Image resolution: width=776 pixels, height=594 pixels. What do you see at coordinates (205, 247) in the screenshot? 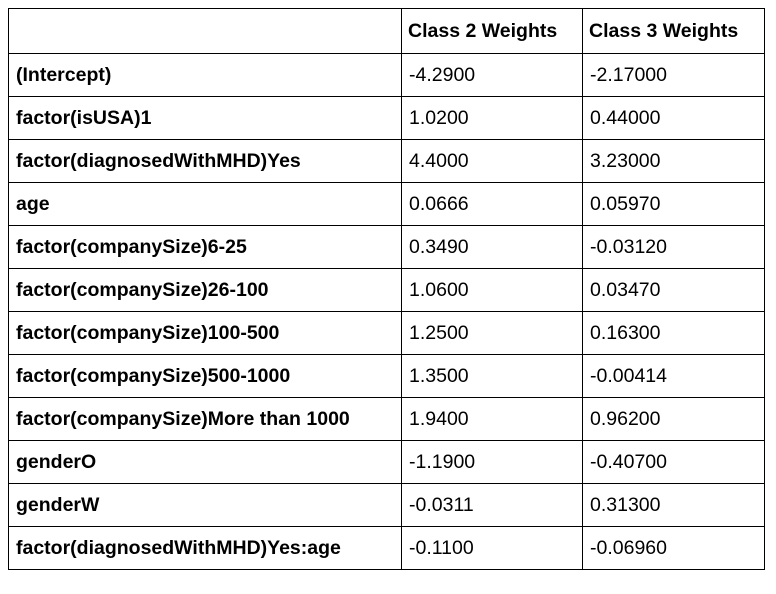
I see `term-cell: factor(companySize)6-25` at bounding box center [205, 247].